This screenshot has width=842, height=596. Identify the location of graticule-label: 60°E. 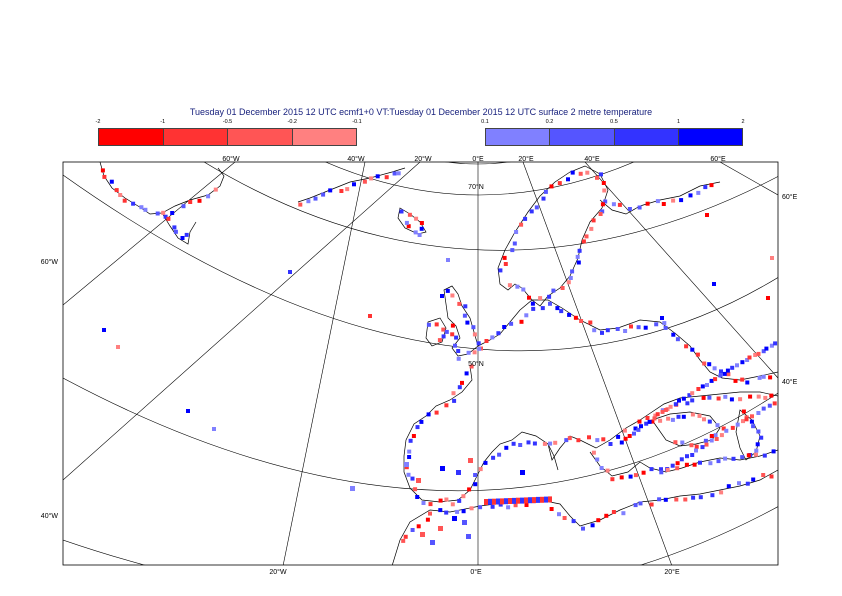
(718, 159).